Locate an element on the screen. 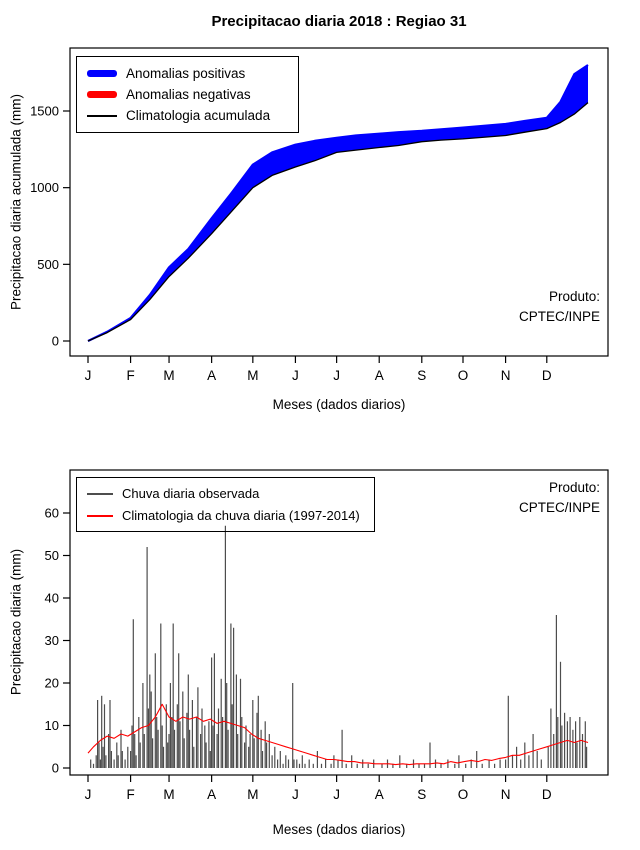  svg-text: 20 is located at coordinates (52, 683).